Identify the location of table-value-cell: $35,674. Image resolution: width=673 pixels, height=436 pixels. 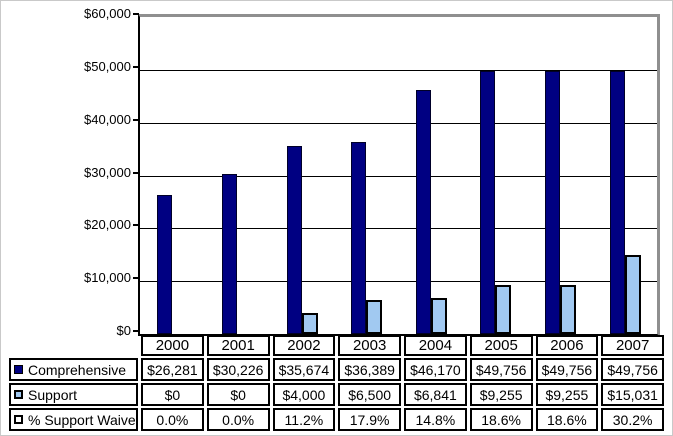
(304, 369).